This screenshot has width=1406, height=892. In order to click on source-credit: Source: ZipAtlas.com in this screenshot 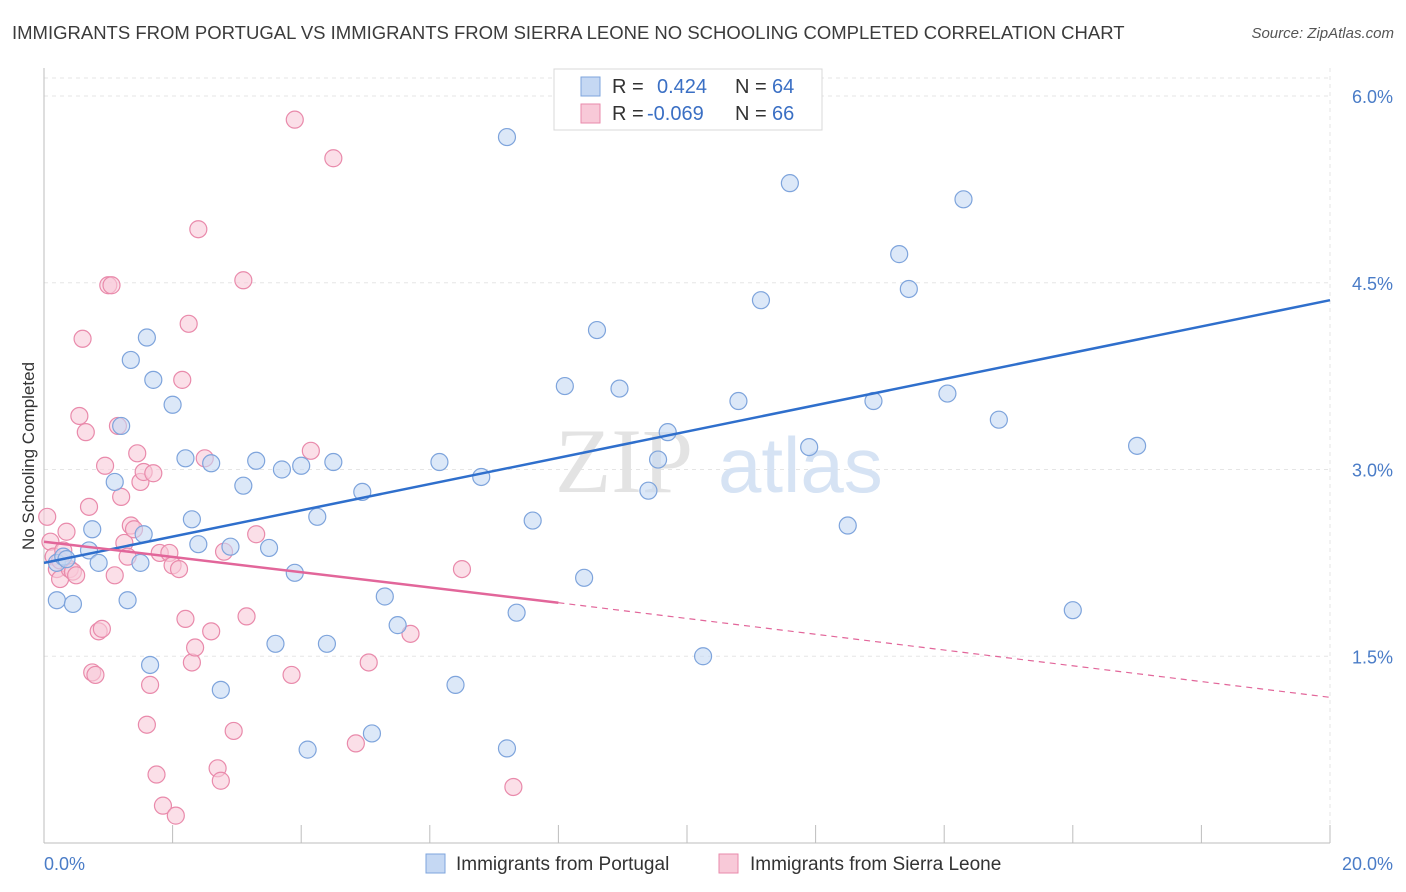, I will do `click(1322, 33)`.